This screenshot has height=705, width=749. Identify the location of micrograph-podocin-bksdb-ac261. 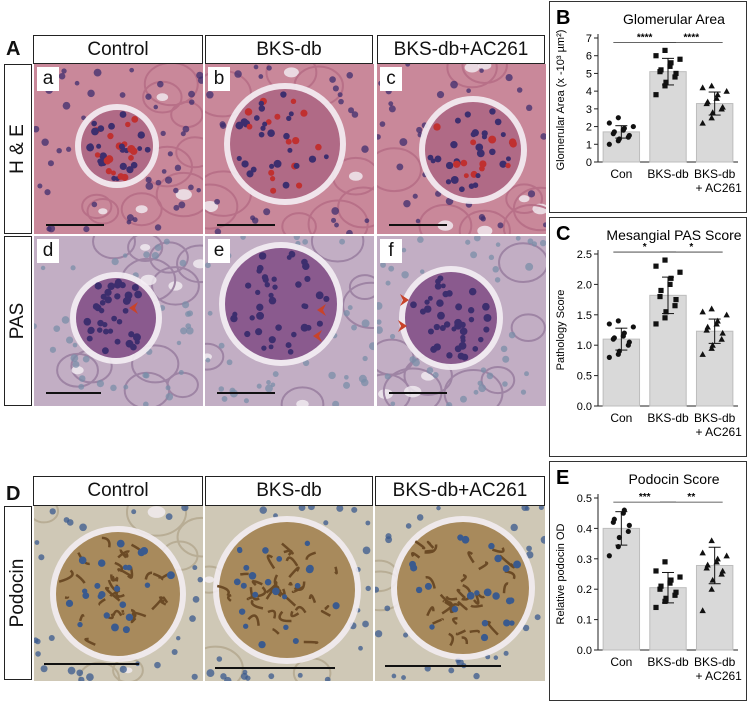
(460, 593).